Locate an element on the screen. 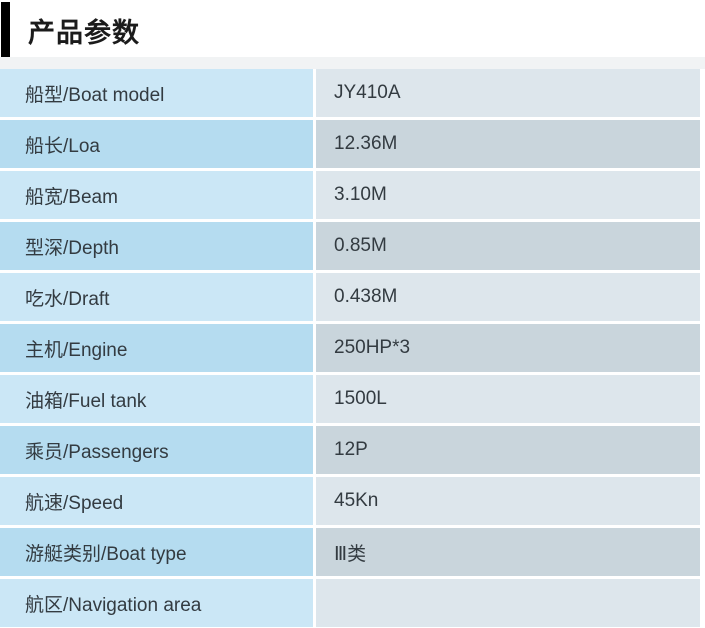  spec-row: 船宽/Beam 3.10M is located at coordinates (352, 195).